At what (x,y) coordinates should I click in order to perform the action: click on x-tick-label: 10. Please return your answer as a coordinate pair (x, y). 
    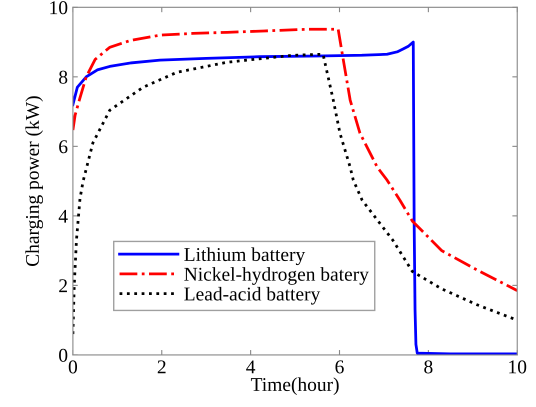
    Looking at the image, I should click on (517, 367).